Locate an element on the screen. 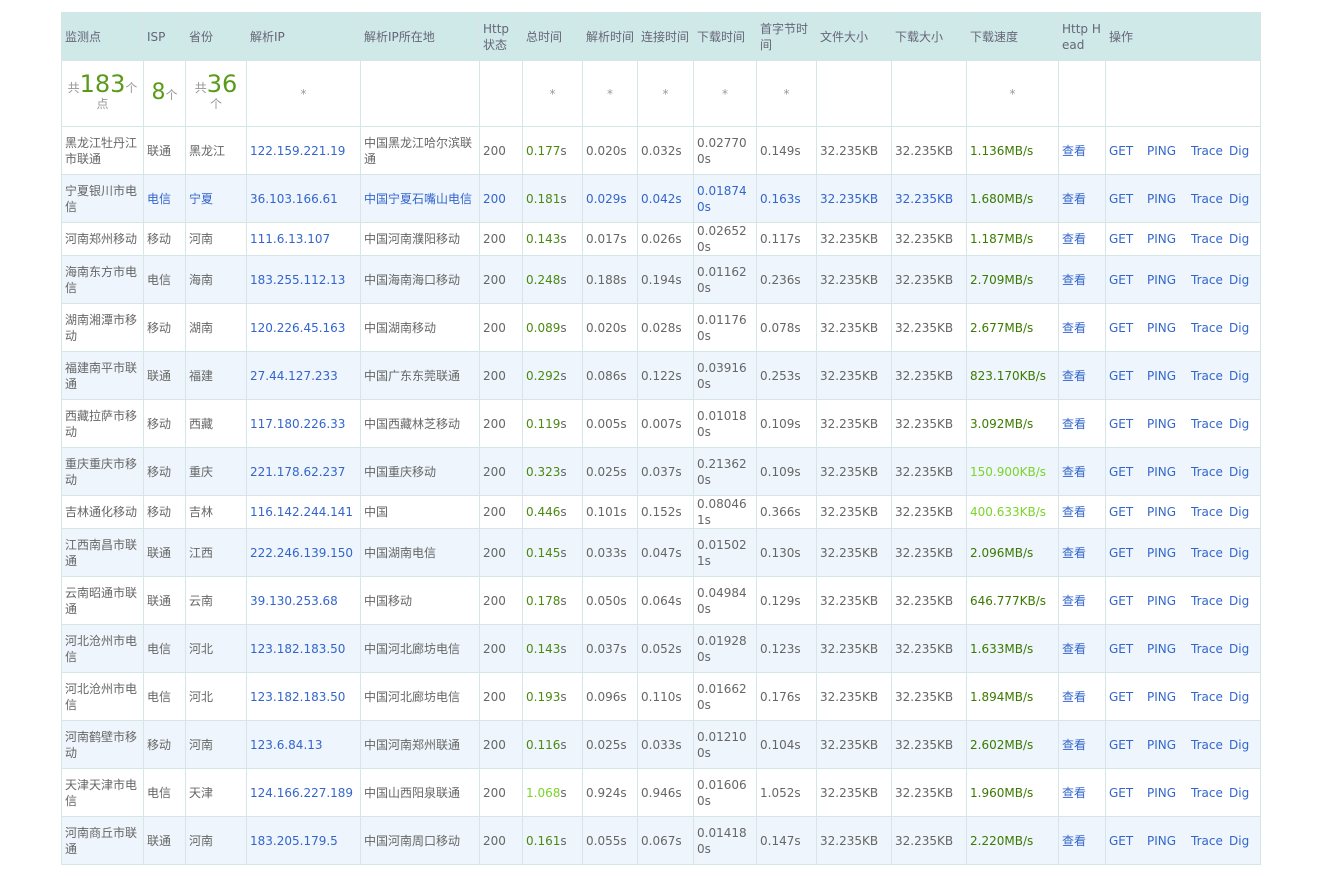  cell-resolved-ip: 123.6.84.13 is located at coordinates (303, 744).